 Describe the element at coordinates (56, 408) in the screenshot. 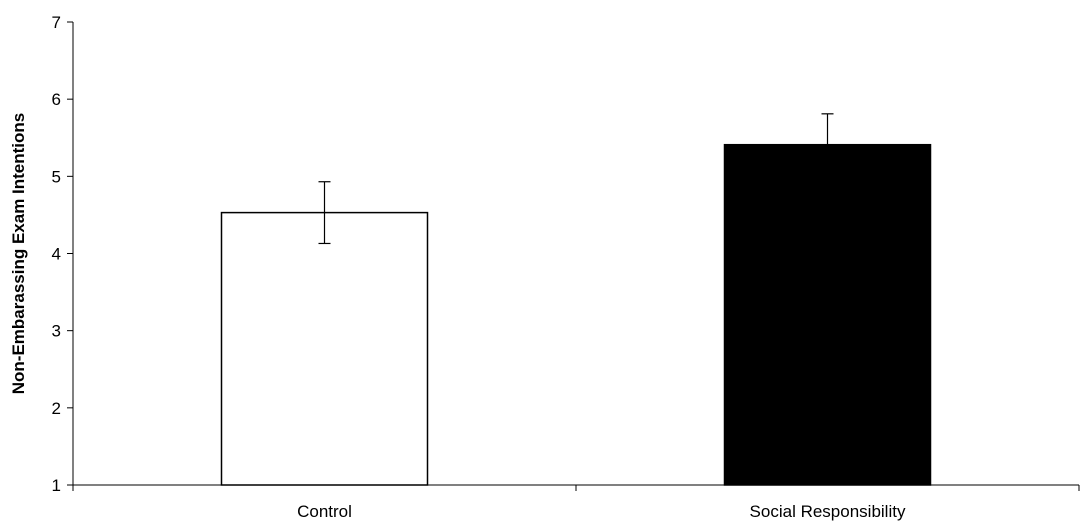

I see `y-tick-label: 2` at that location.